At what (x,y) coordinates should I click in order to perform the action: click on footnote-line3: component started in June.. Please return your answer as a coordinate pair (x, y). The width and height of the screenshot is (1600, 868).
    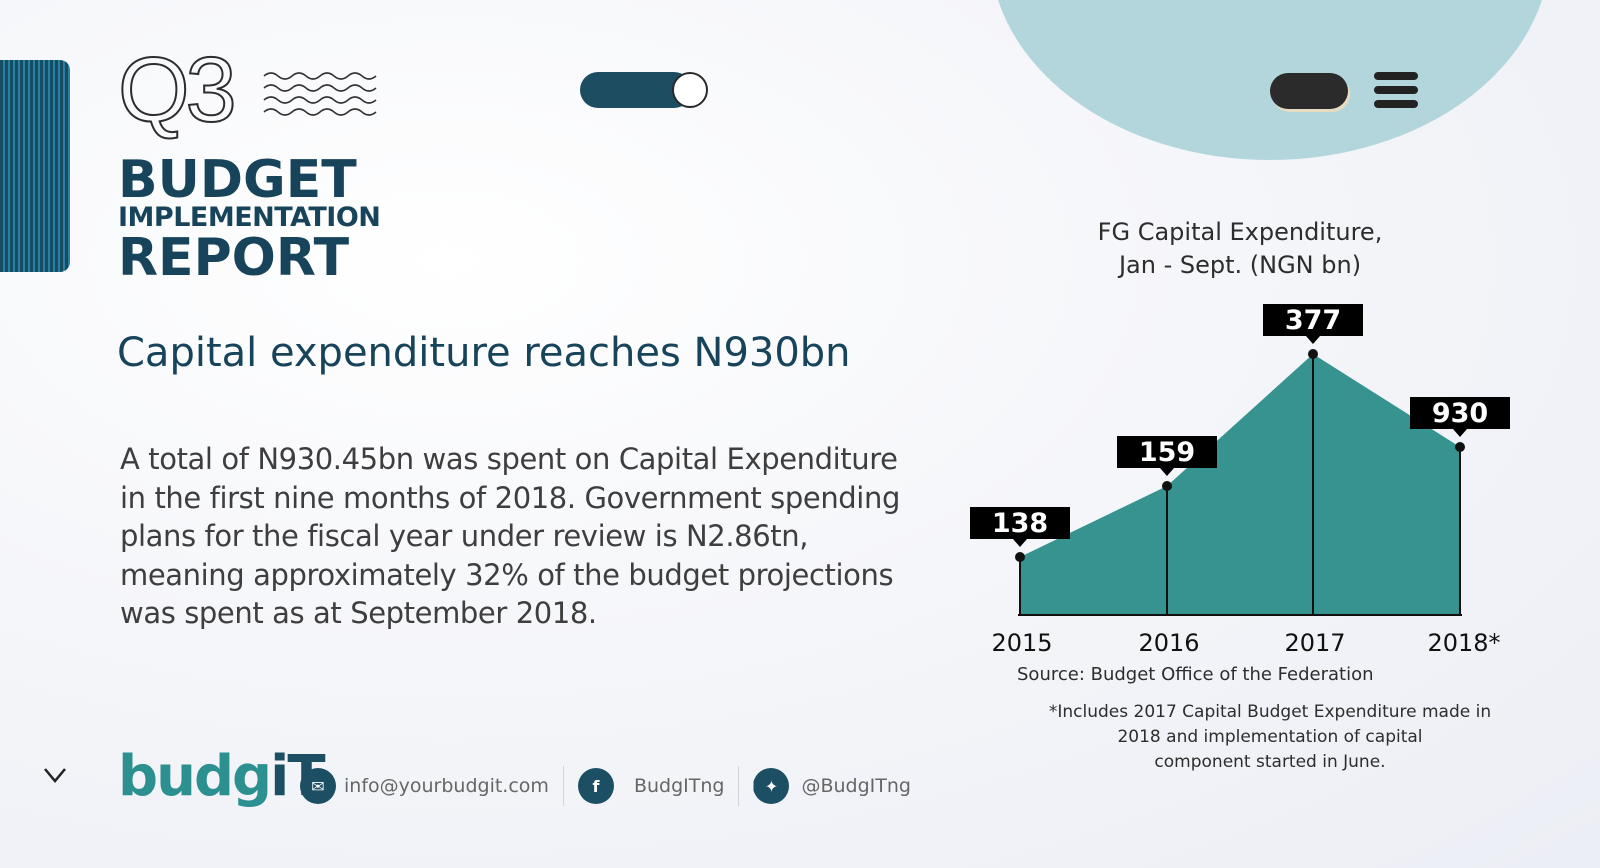
    Looking at the image, I should click on (1270, 762).